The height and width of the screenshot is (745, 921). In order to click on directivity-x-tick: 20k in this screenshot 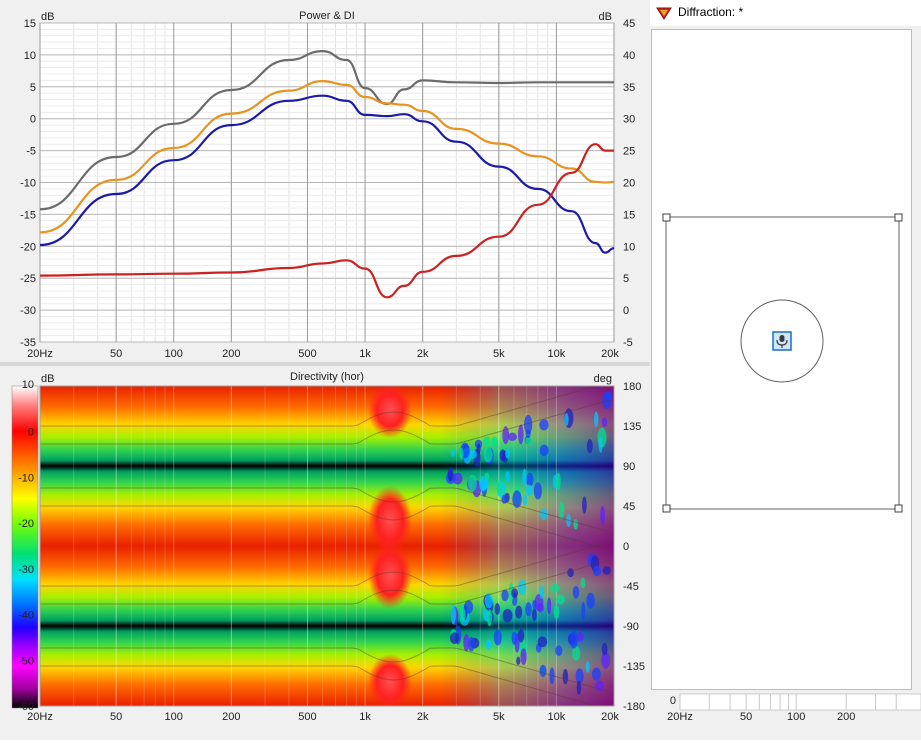, I will do `click(610, 717)`.